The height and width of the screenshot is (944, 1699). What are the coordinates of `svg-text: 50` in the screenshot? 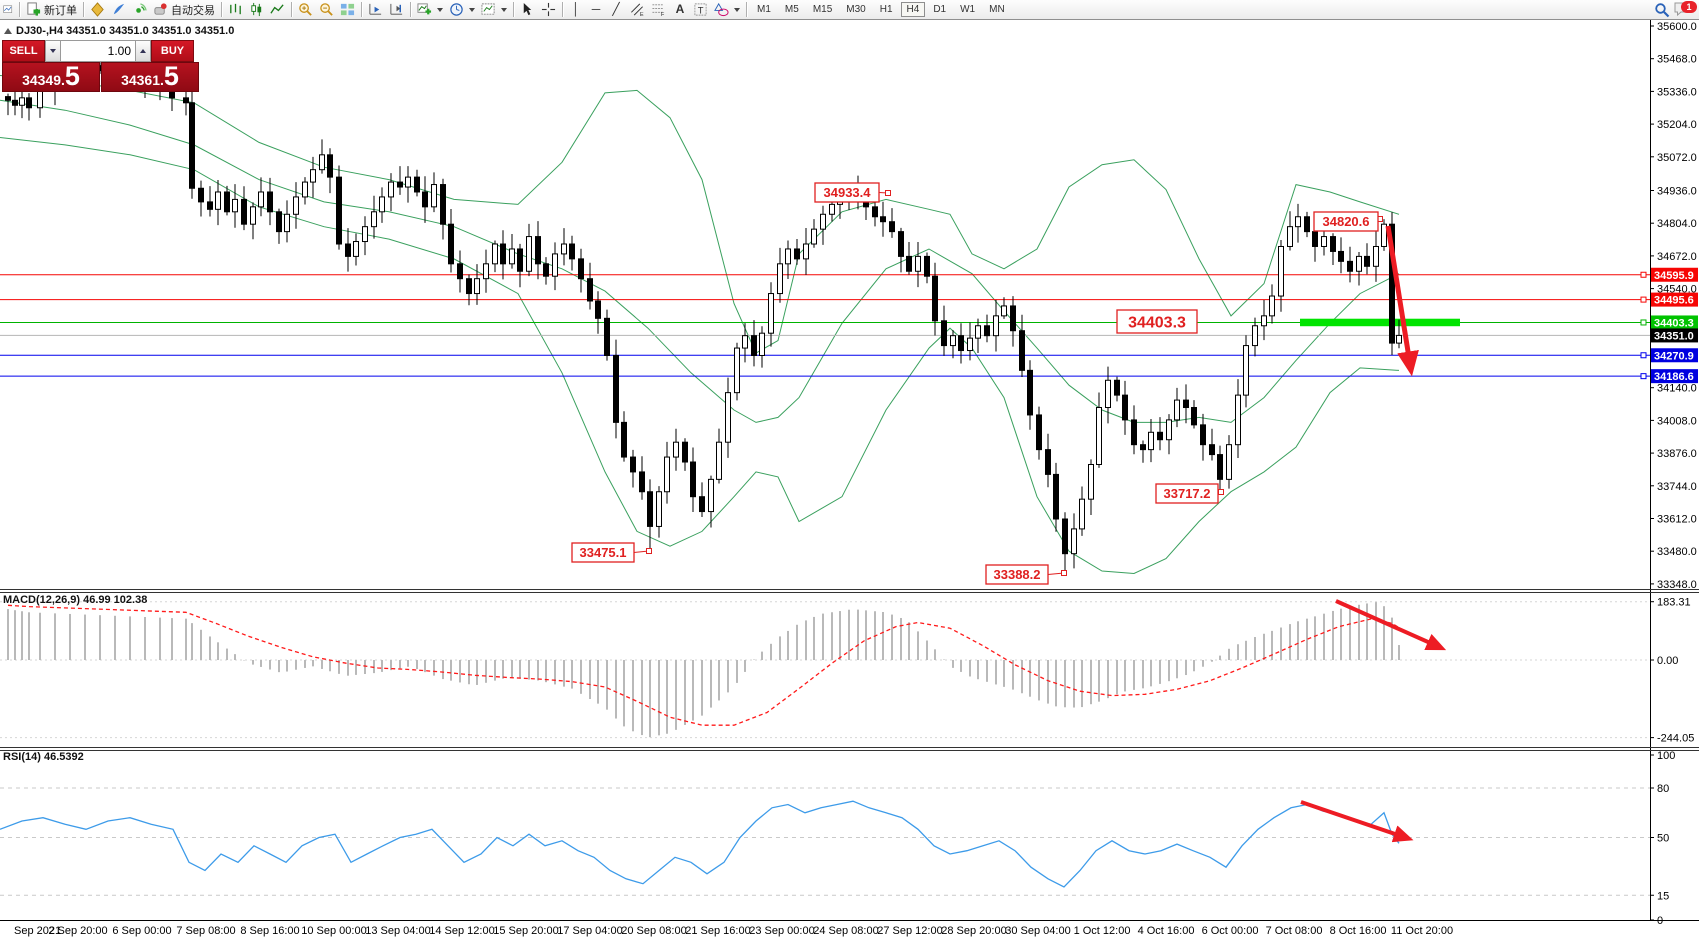 It's located at (1663, 839).